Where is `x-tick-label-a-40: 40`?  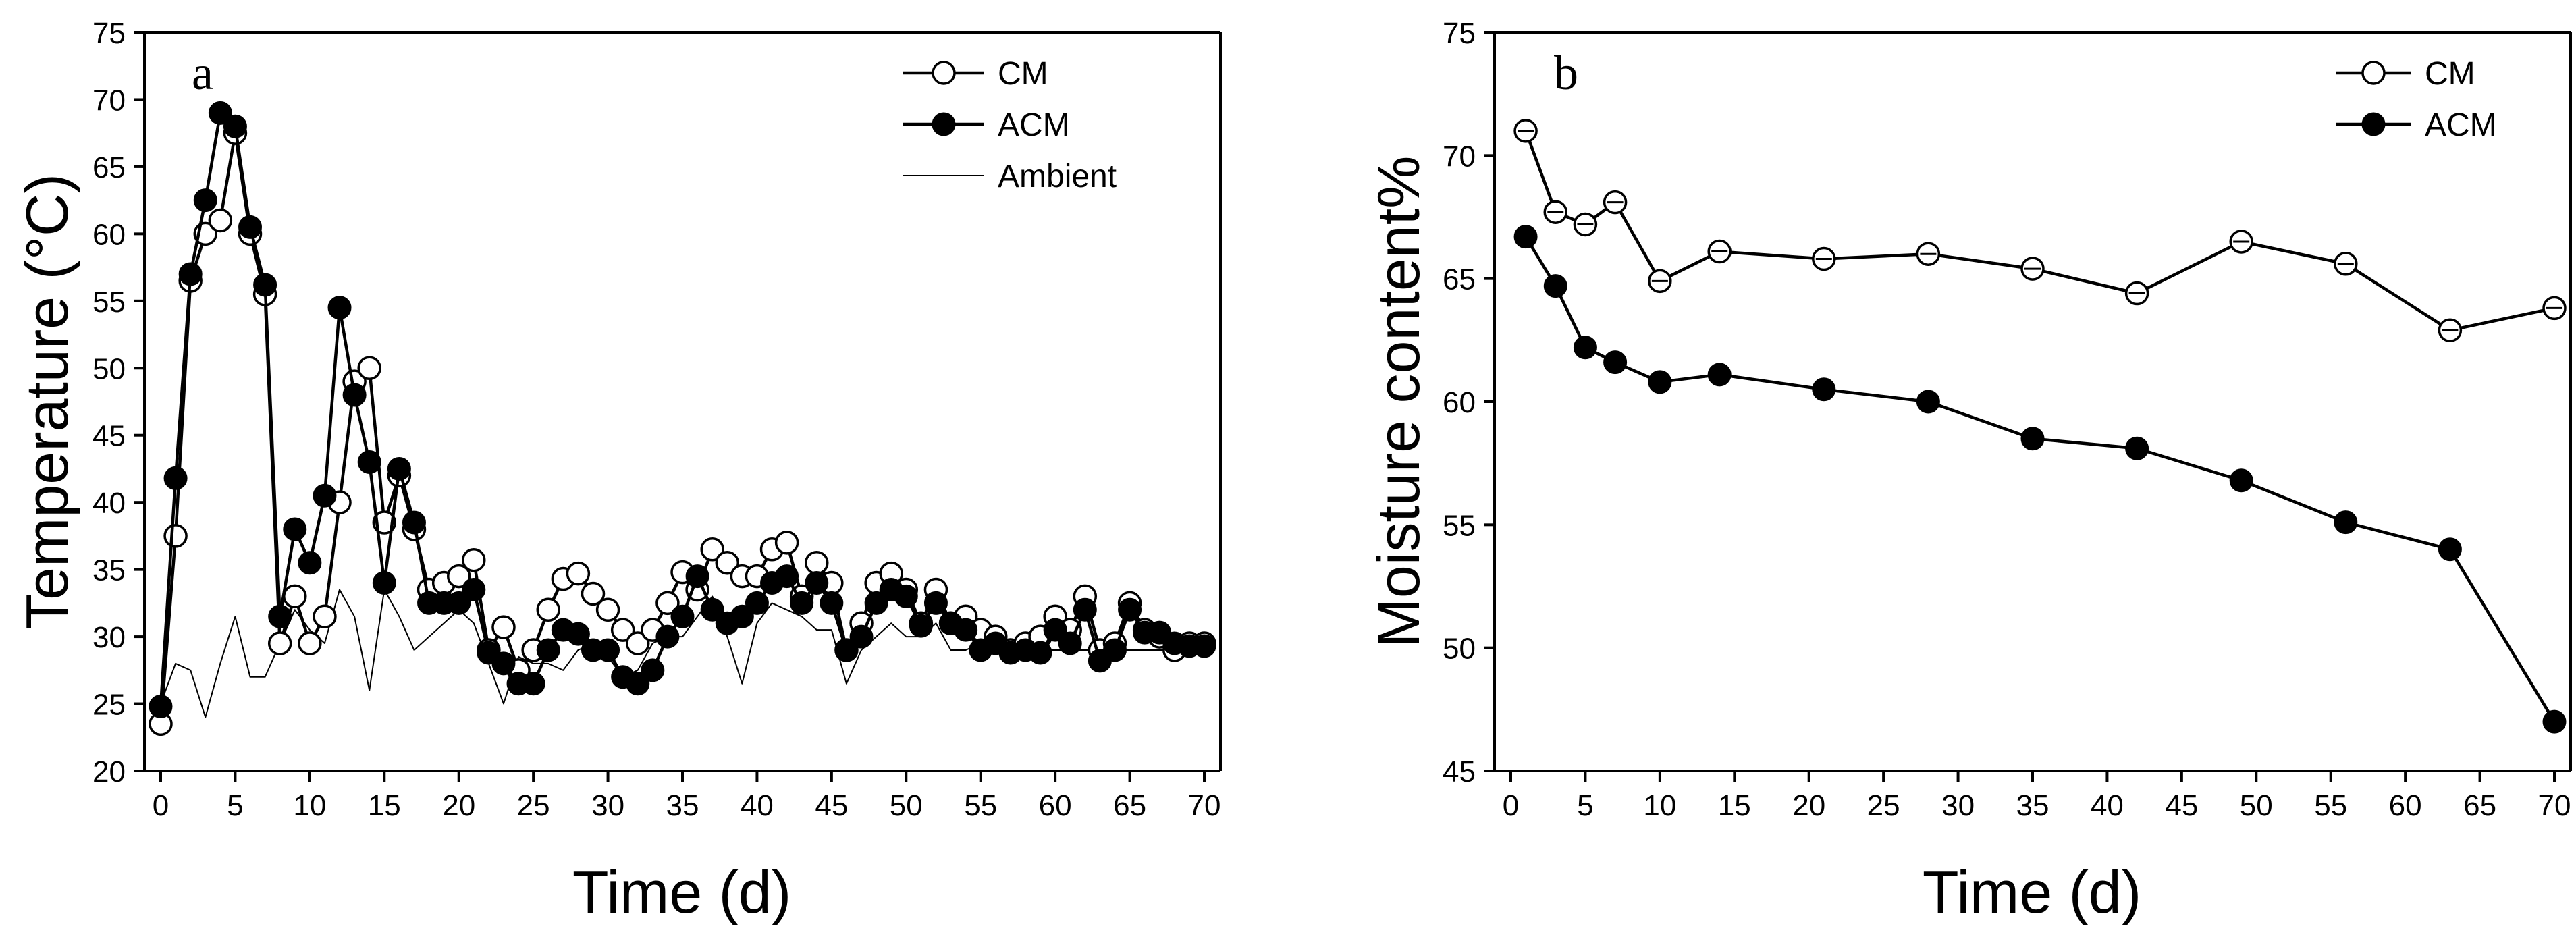 x-tick-label-a-40: 40 is located at coordinates (757, 806).